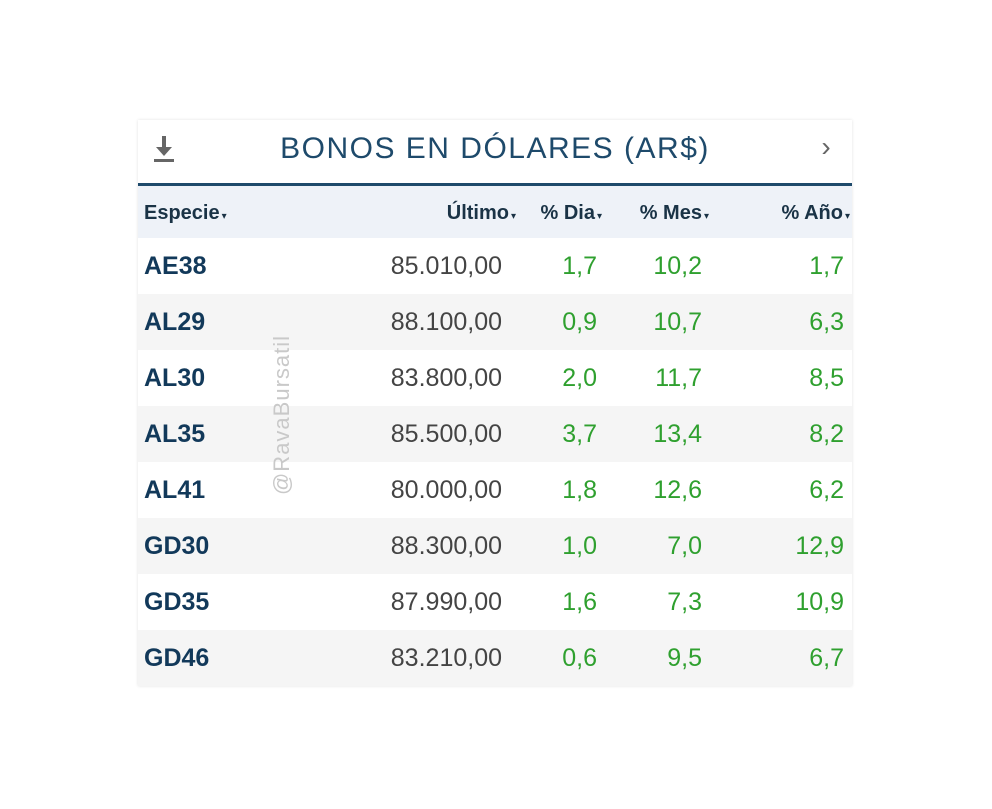 This screenshot has width=992, height=809. What do you see at coordinates (446, 546) in the screenshot?
I see `cell-ultimo: 88.300,00` at bounding box center [446, 546].